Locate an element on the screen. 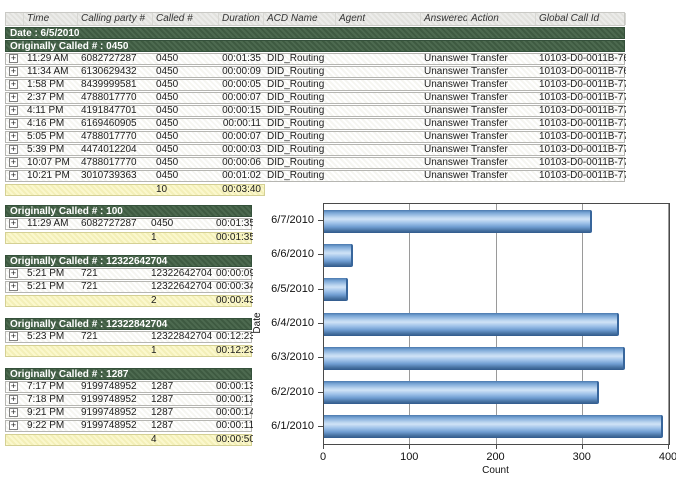  column-header-global-call-id: Global Call Id is located at coordinates (581, 19).